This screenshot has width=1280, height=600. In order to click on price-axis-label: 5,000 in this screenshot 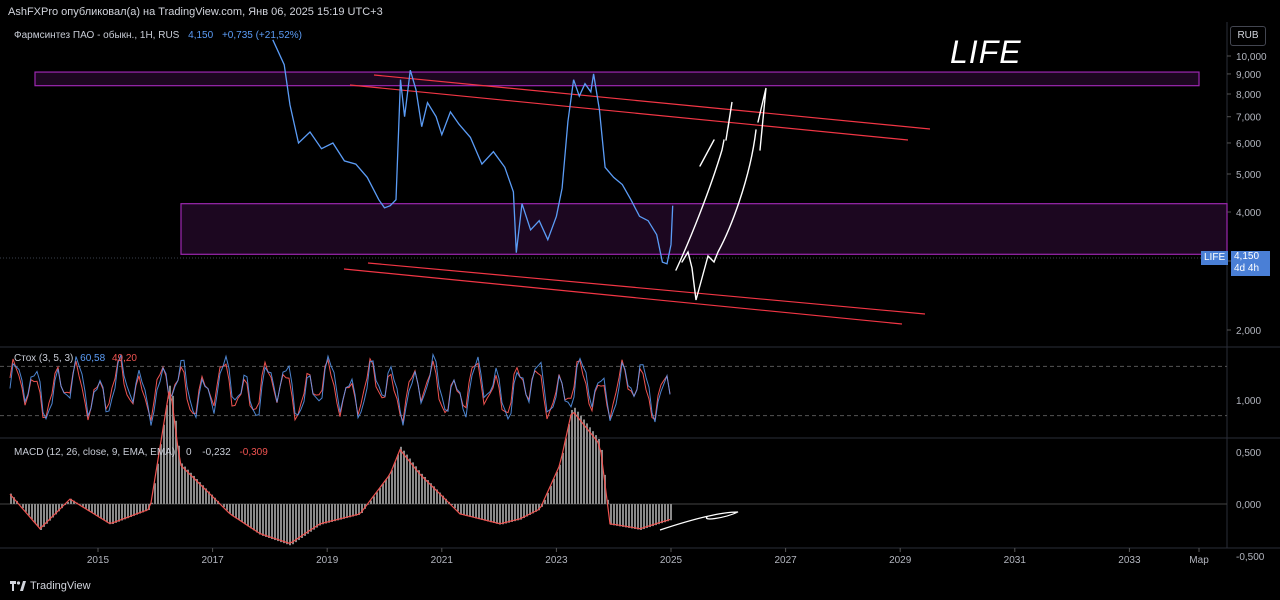, I will do `click(1248, 175)`.